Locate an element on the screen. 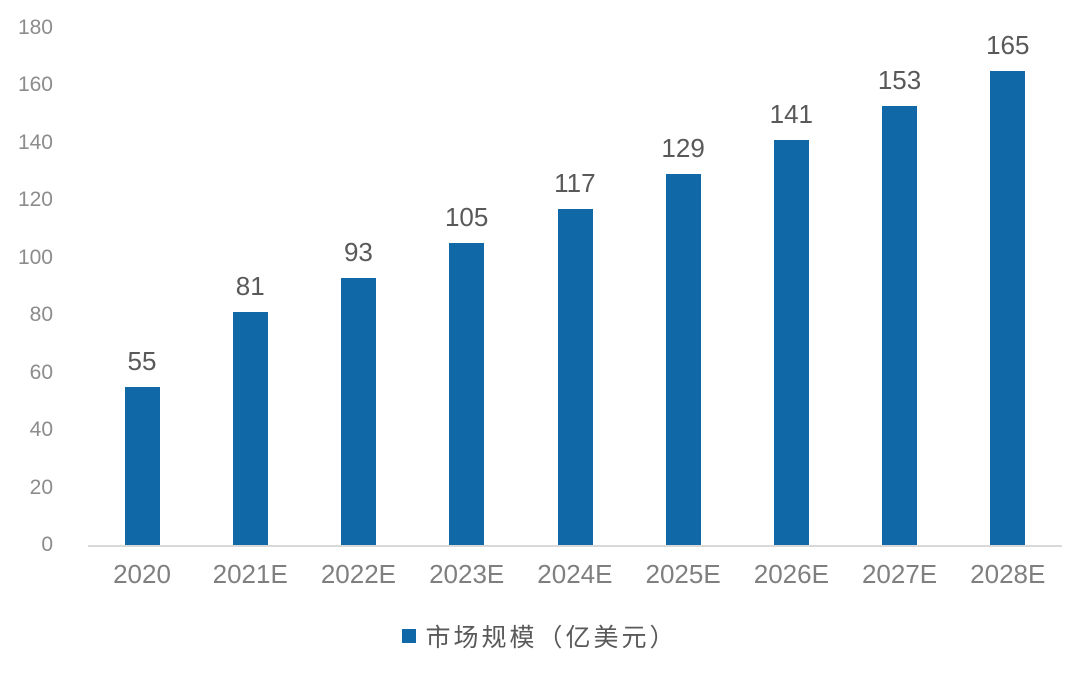 The image size is (1080, 679). bar-2021E is located at coordinates (250, 428).